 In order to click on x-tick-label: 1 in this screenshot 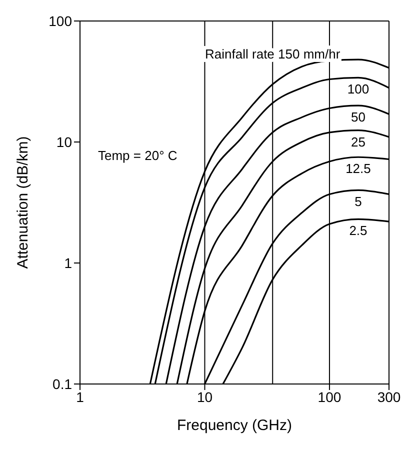, I will do `click(80, 396)`.